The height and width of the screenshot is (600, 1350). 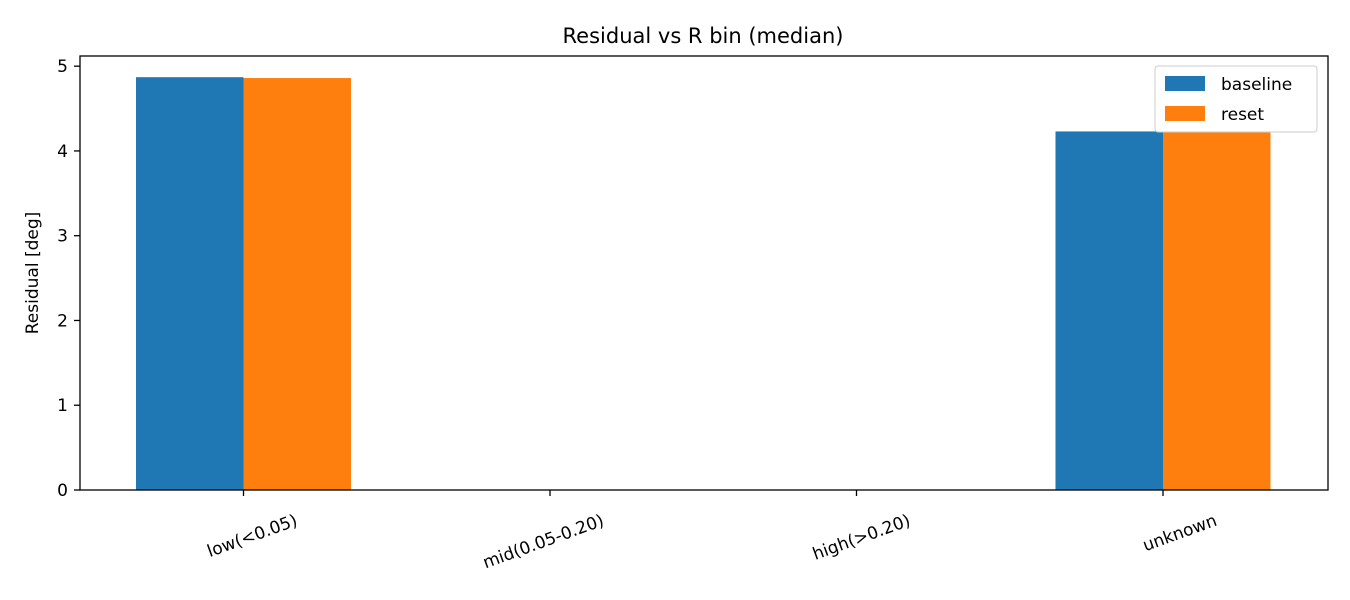 What do you see at coordinates (62, 237) in the screenshot?
I see `y-tick-label: 3` at bounding box center [62, 237].